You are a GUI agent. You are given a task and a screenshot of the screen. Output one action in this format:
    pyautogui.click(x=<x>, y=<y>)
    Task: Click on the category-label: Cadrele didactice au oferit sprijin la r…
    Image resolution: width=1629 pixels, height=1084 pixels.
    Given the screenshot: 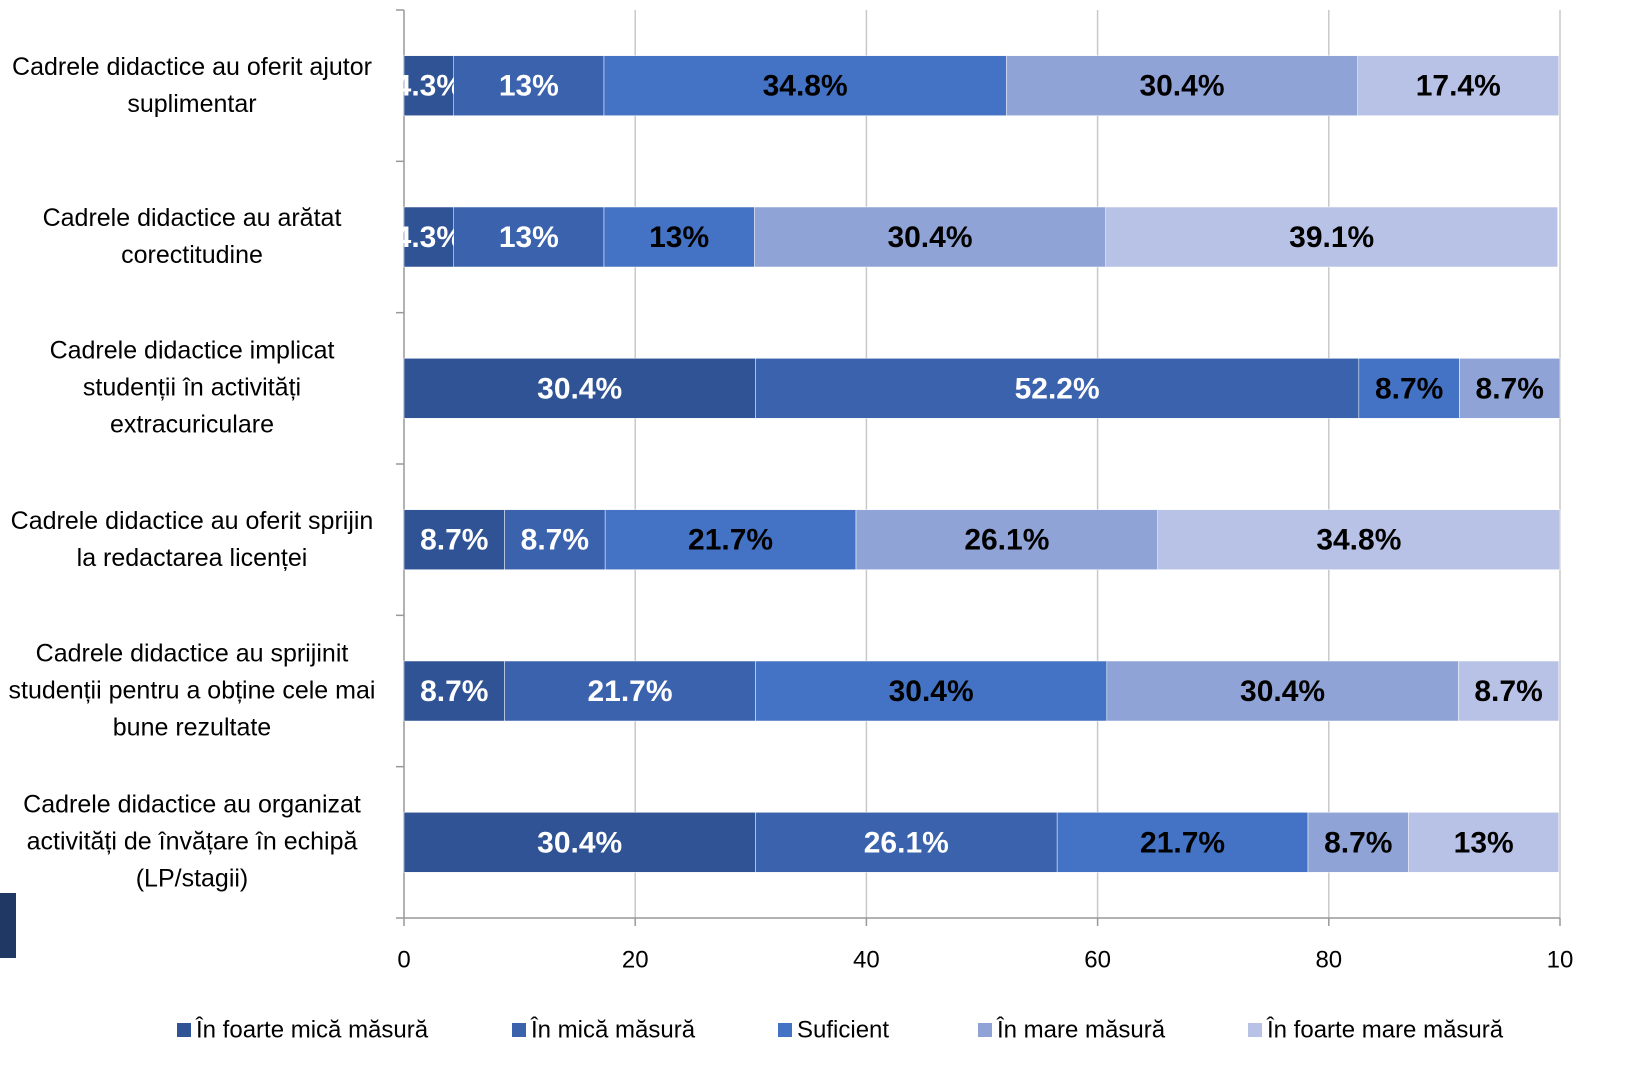 What is the action you would take?
    pyautogui.click(x=192, y=539)
    